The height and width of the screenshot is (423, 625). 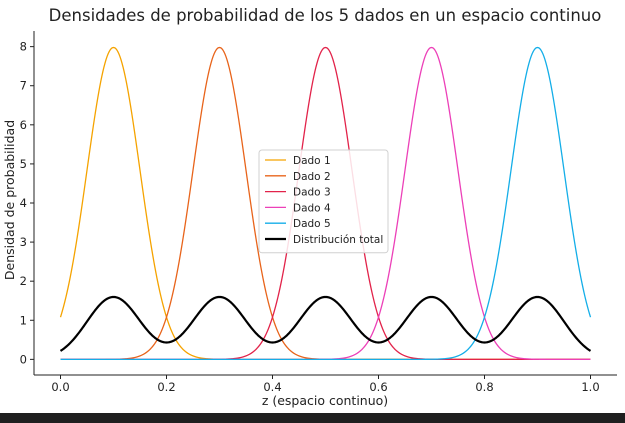 I want to click on x-axis-label: z (espacio continuo), so click(x=325, y=400).